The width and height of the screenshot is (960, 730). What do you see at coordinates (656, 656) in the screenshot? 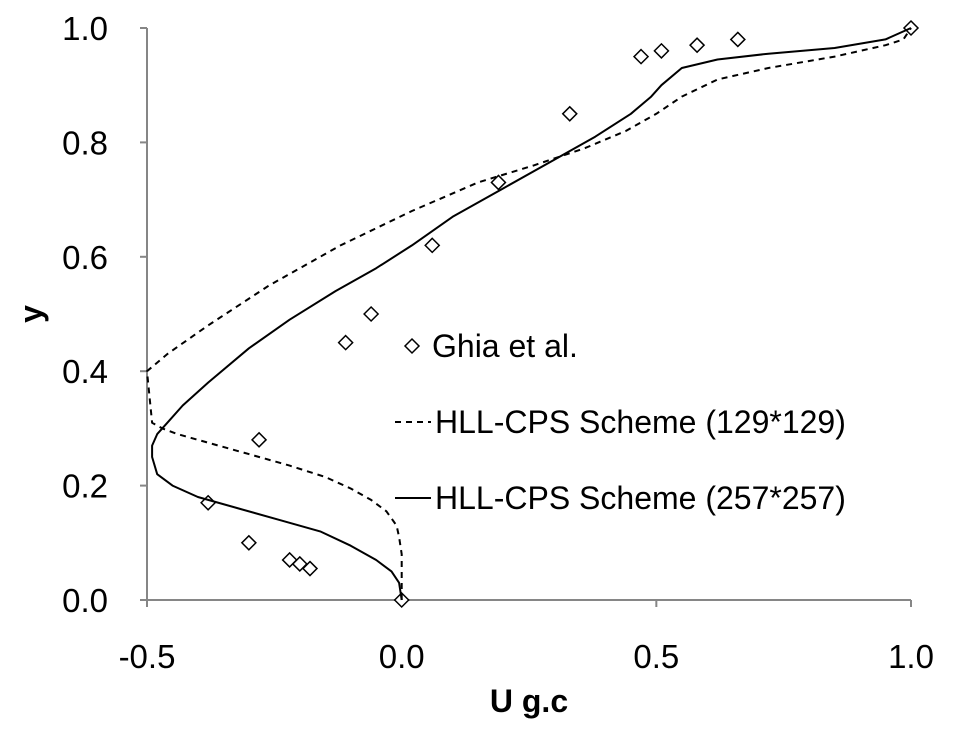
I see `x-tick-label: 0.5` at bounding box center [656, 656].